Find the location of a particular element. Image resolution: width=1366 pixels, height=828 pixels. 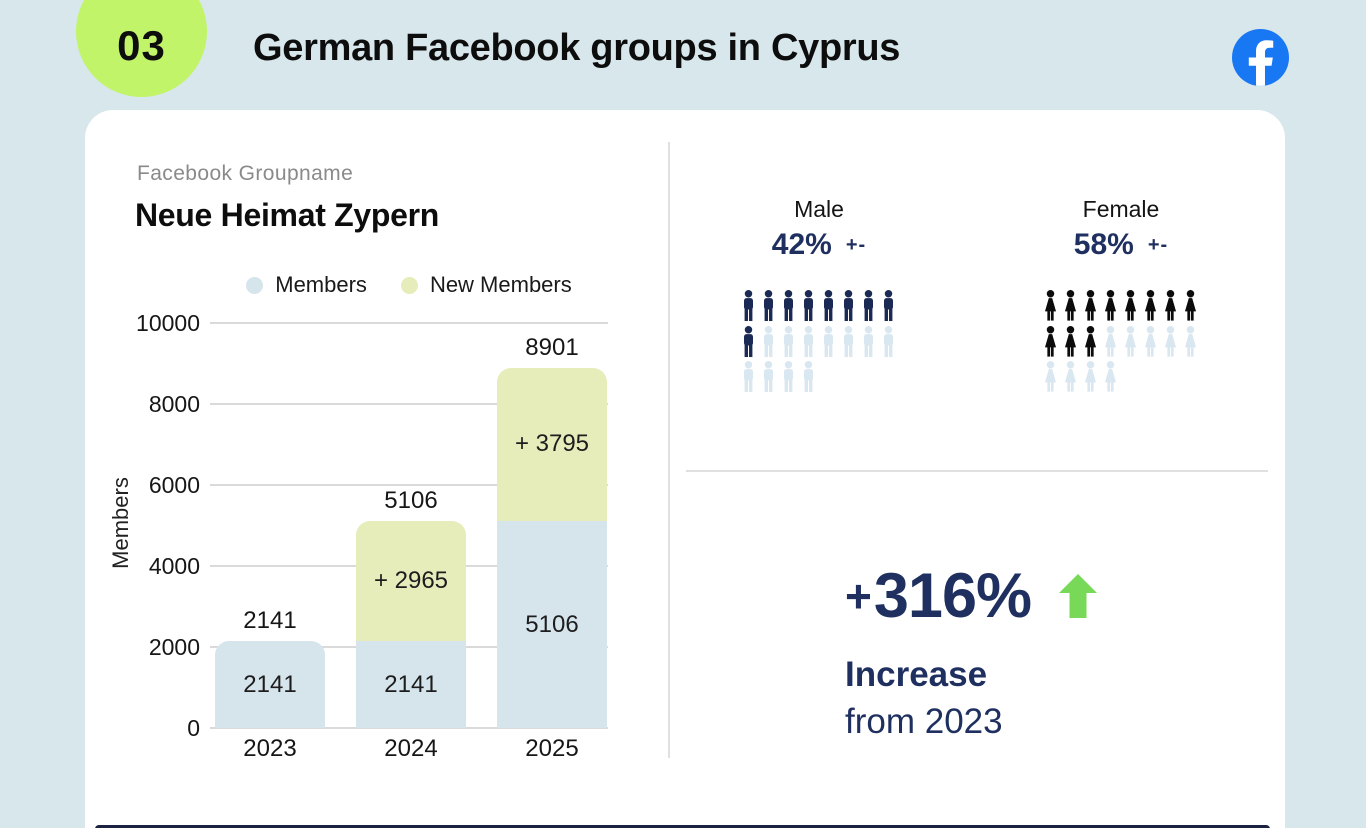

y-axis-tick-label: 8000 is located at coordinates (174, 404).